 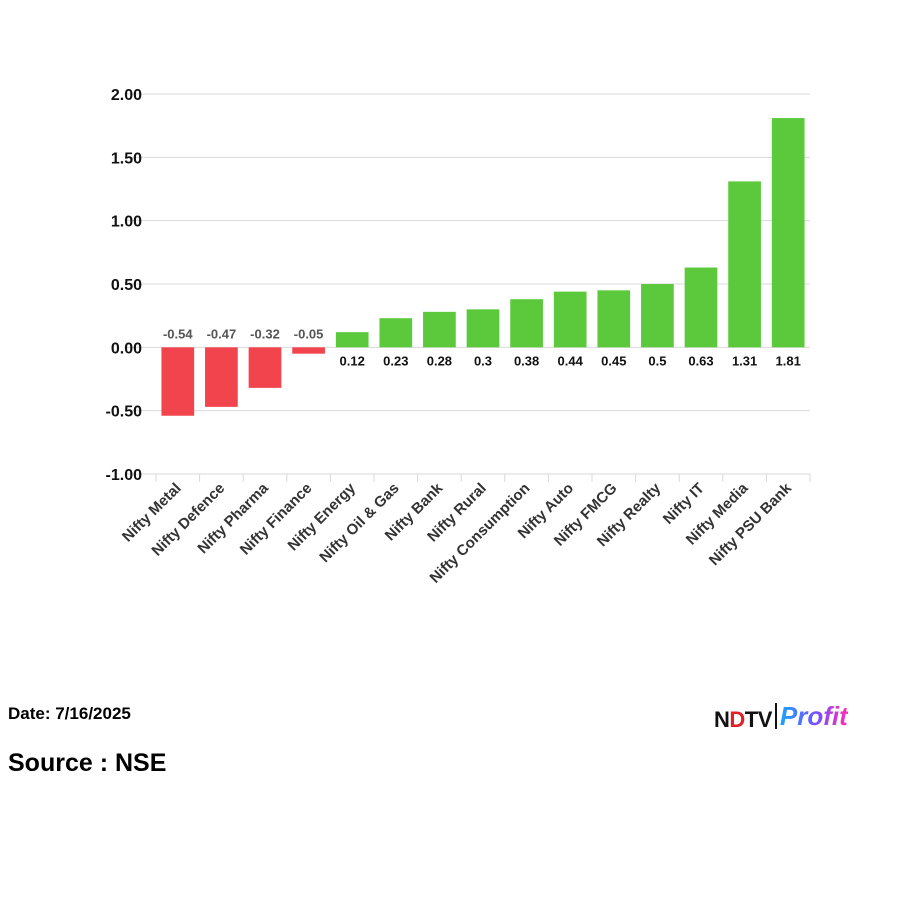 I want to click on y-tick-label: 1.00, so click(x=126, y=222).